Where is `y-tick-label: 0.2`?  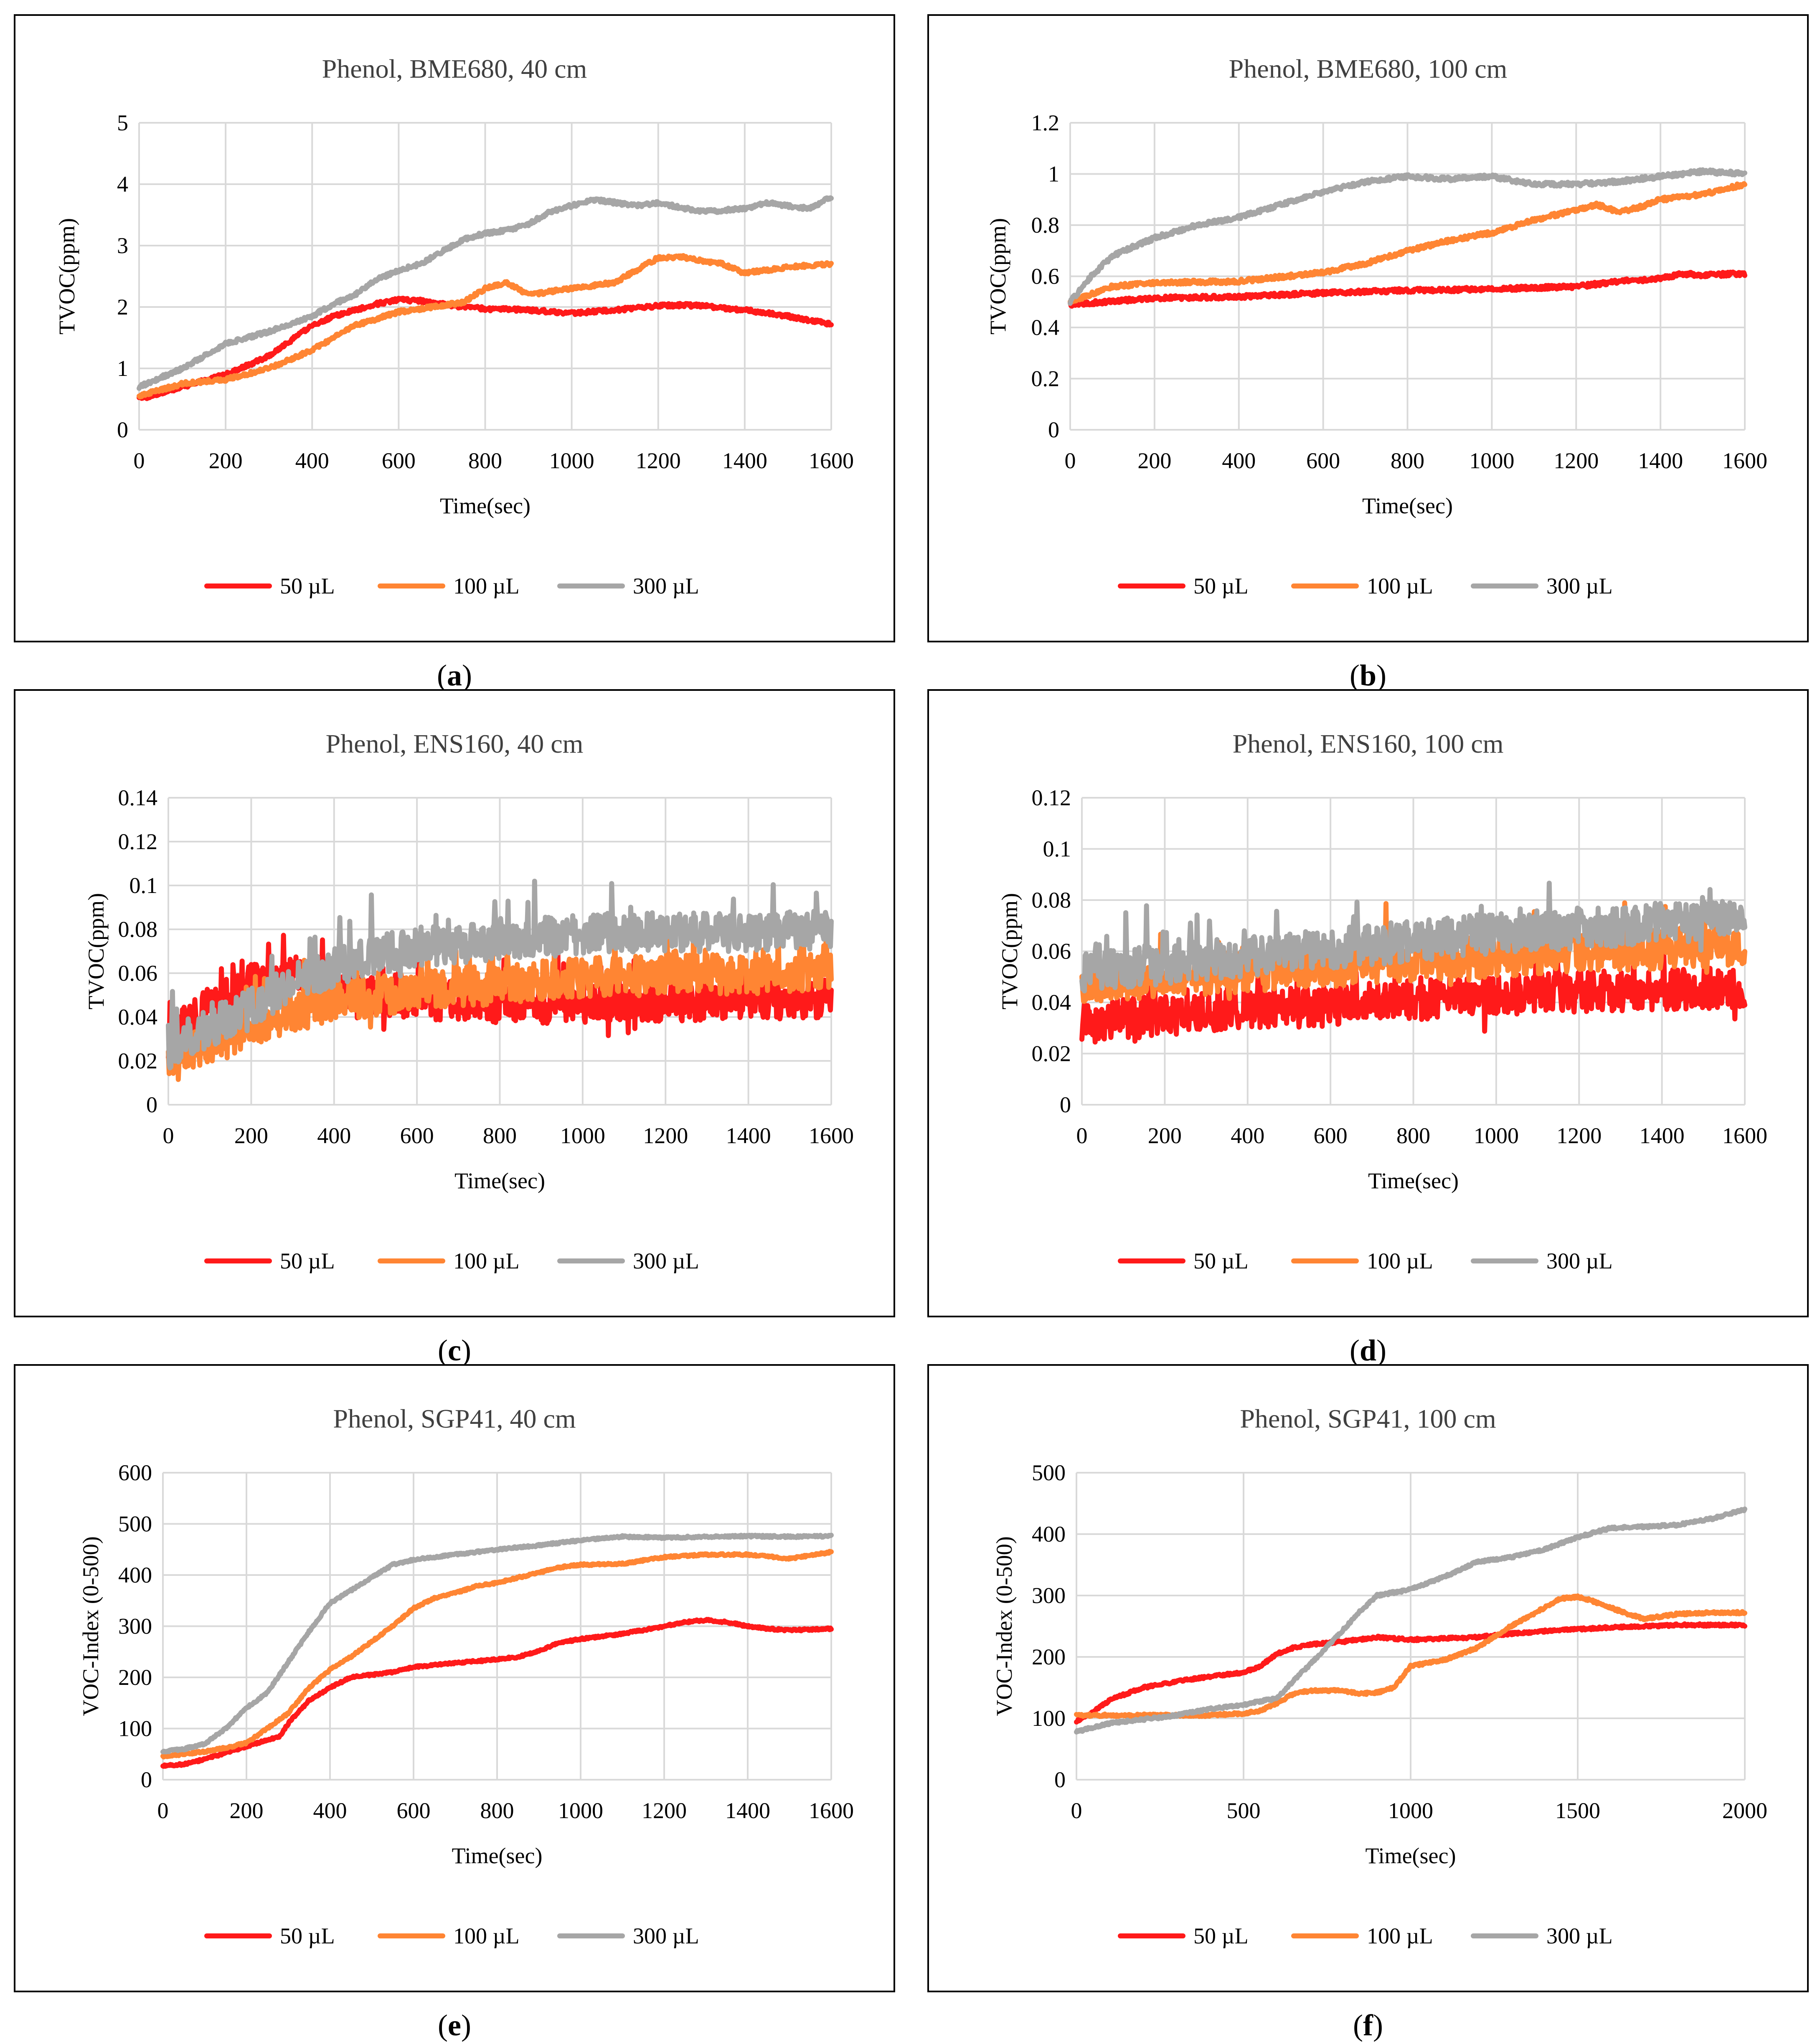
y-tick-label: 0.2 is located at coordinates (1045, 379).